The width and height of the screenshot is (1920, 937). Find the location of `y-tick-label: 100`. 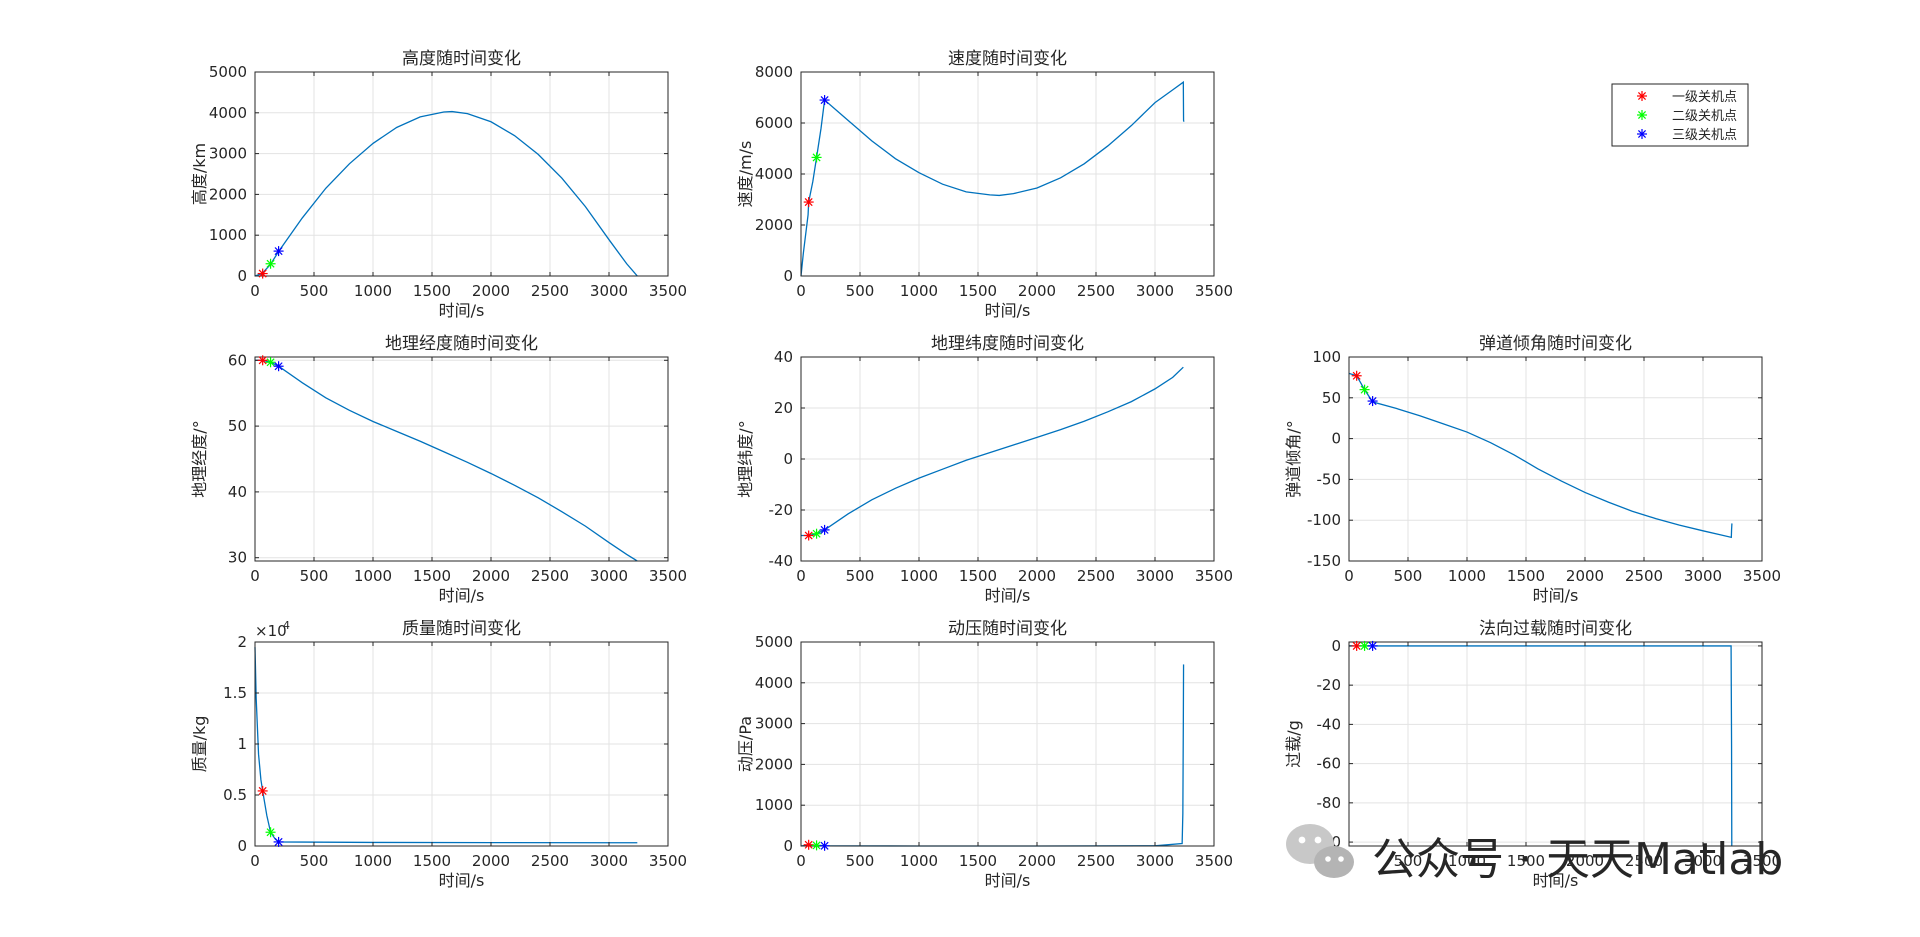

y-tick-label: 100 is located at coordinates (1326, 357).